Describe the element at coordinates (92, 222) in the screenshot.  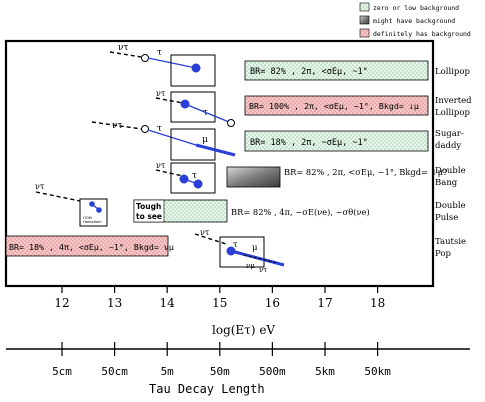
I see `oom-caption-2: Hamadam` at that location.